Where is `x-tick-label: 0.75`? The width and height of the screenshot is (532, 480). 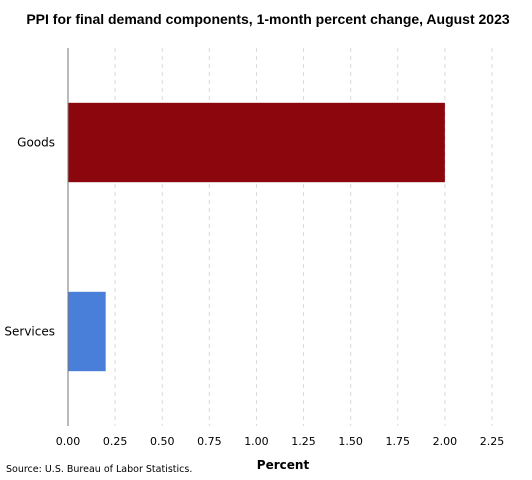 x-tick-label: 0.75 is located at coordinates (209, 441).